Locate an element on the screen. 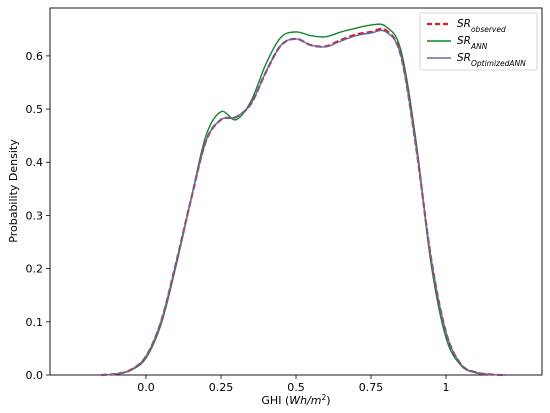 Image resolution: width=550 pixels, height=413 pixels. x-tick-label: 0.75 is located at coordinates (371, 387).